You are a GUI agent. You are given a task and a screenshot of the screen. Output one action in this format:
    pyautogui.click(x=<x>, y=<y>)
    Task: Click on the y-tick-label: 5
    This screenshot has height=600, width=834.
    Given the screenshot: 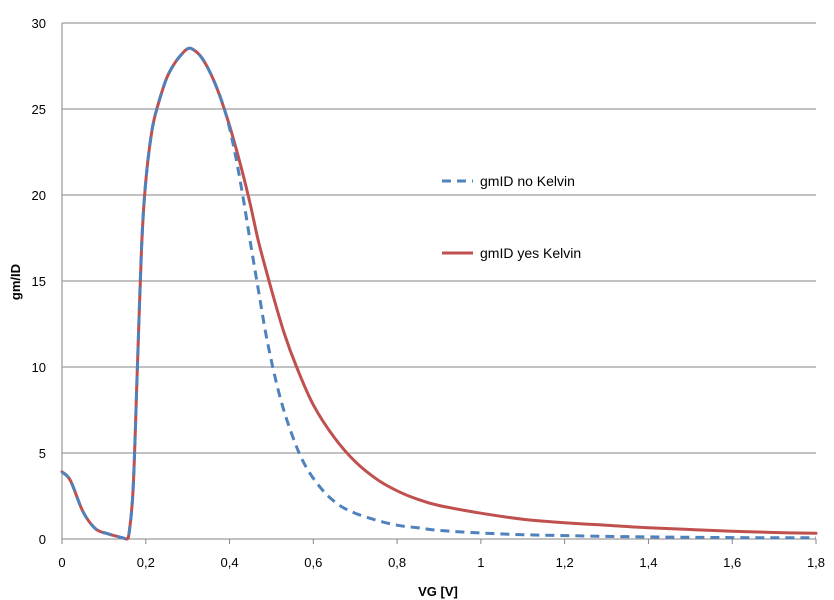 What is the action you would take?
    pyautogui.click(x=42, y=453)
    